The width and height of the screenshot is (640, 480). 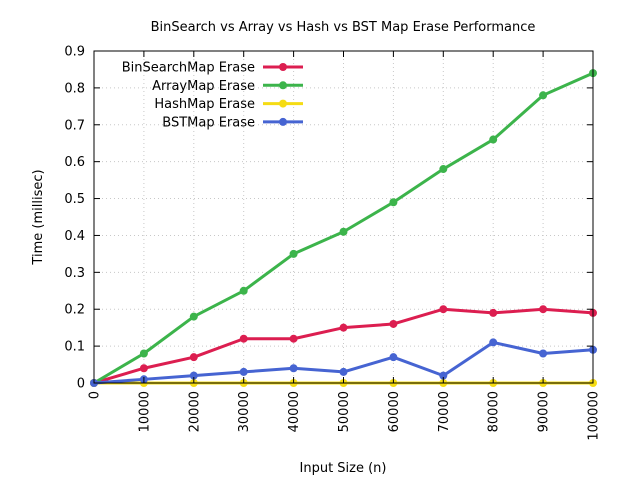 What do you see at coordinates (283, 121) in the screenshot?
I see `legend-marker-bstmap-erase` at bounding box center [283, 121].